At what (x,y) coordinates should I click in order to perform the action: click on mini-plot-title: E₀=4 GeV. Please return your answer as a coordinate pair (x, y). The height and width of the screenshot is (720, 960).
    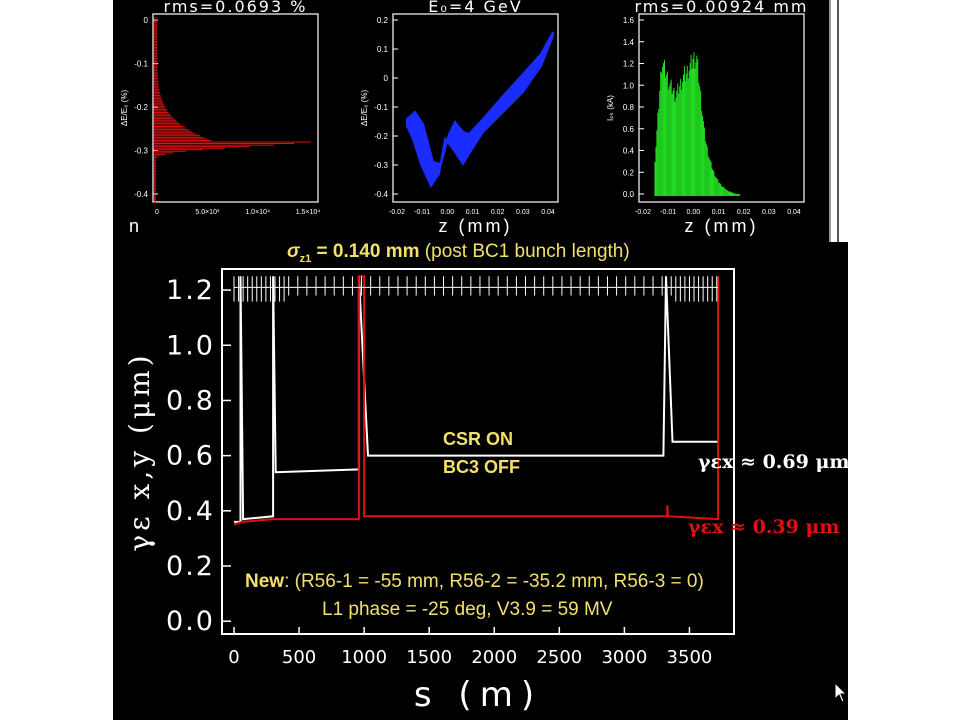
    Looking at the image, I should click on (475, 8).